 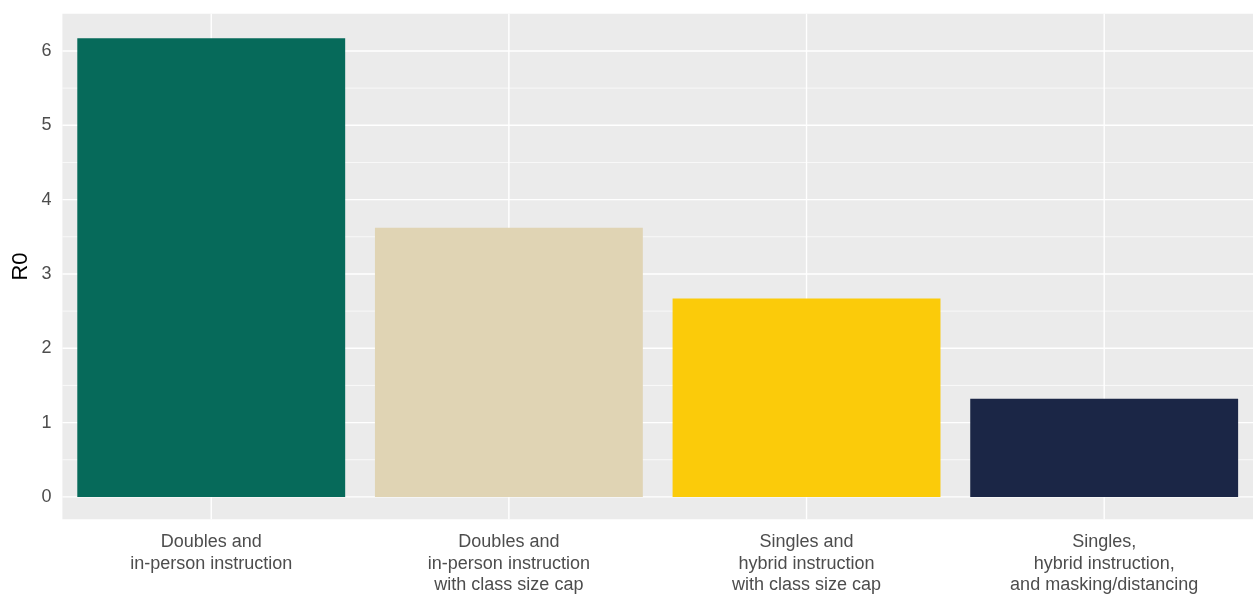 I want to click on y-tick-label: 3, so click(x=46, y=272).